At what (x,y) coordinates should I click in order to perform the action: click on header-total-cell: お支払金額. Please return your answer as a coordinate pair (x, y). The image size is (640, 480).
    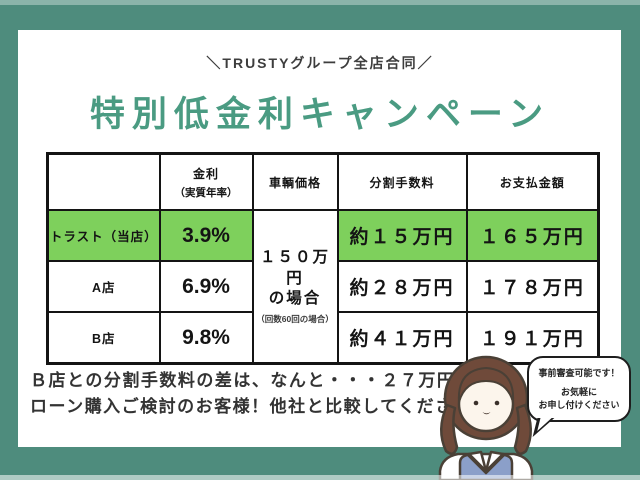
    Looking at the image, I should click on (532, 181).